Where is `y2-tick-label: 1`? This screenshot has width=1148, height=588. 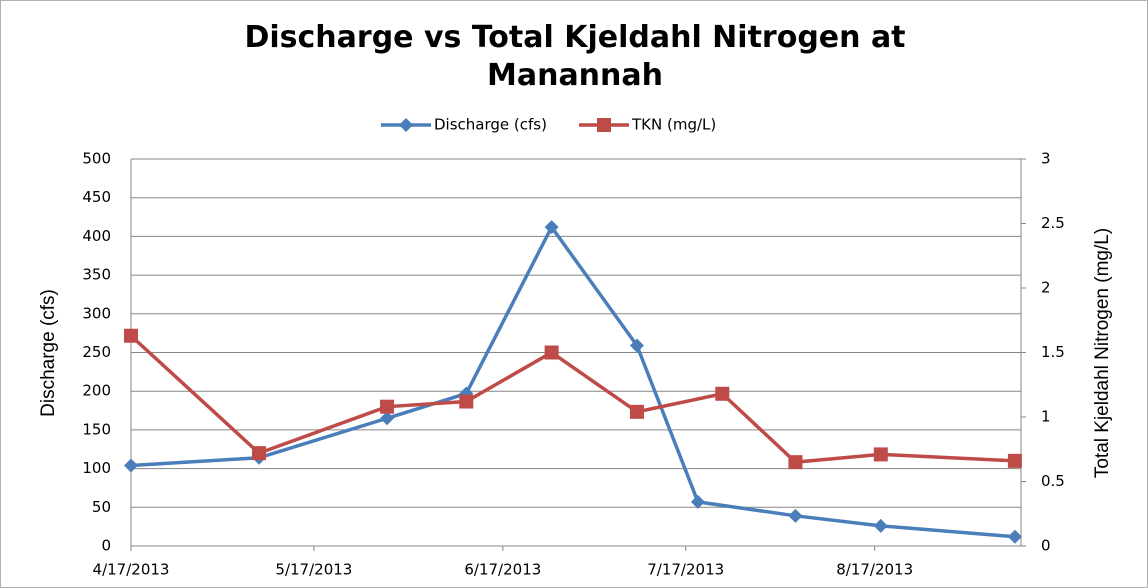 y2-tick-label: 1 is located at coordinates (1046, 417).